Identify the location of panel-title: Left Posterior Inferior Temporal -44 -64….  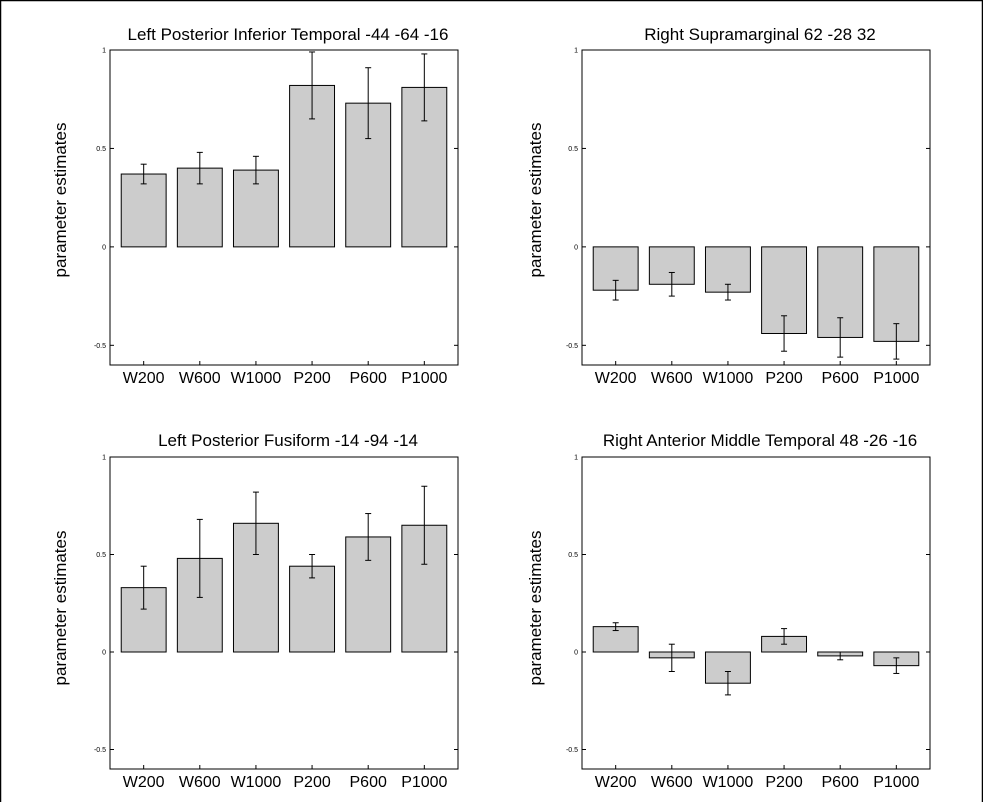
(288, 34).